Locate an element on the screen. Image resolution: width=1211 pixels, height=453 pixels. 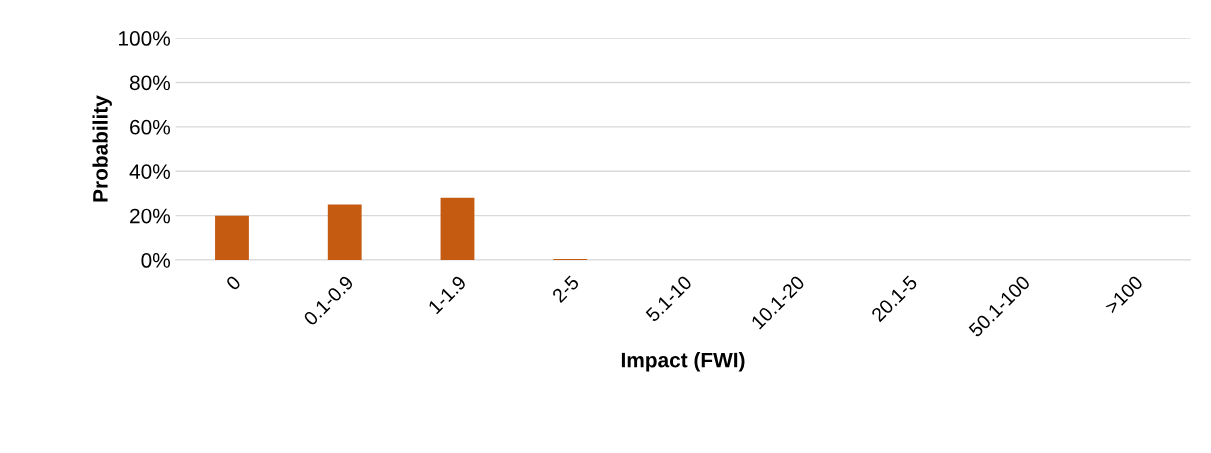
y-tick-label: 0% is located at coordinates (155, 260).